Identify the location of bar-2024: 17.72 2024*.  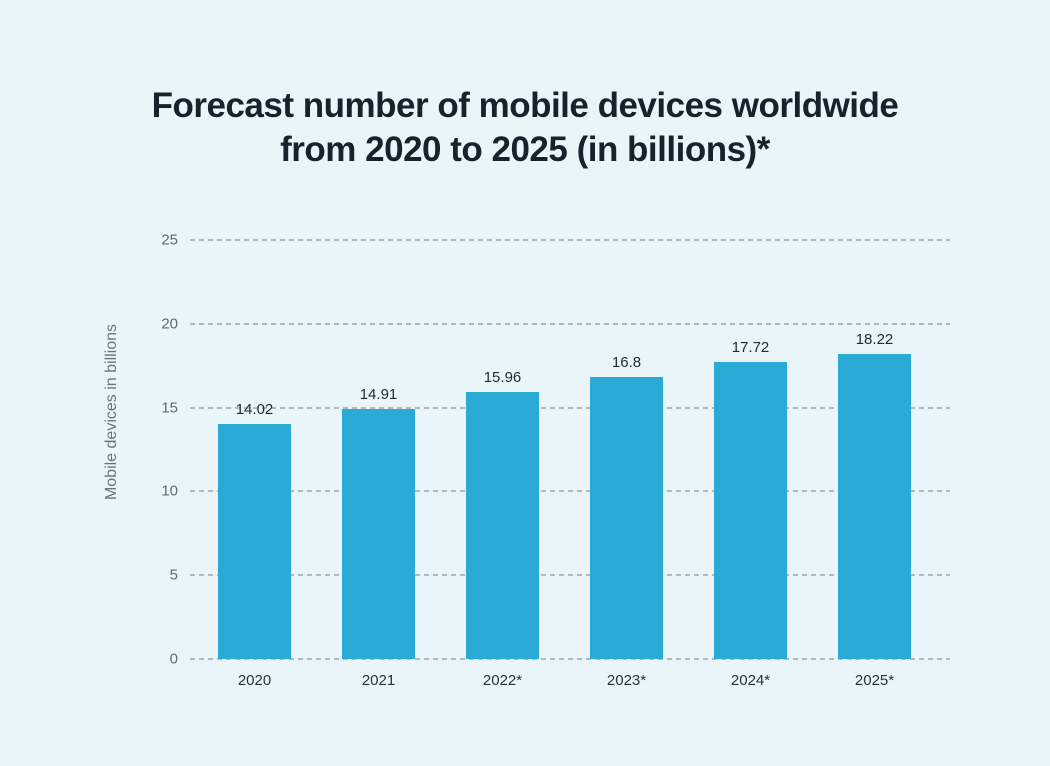
(750, 514).